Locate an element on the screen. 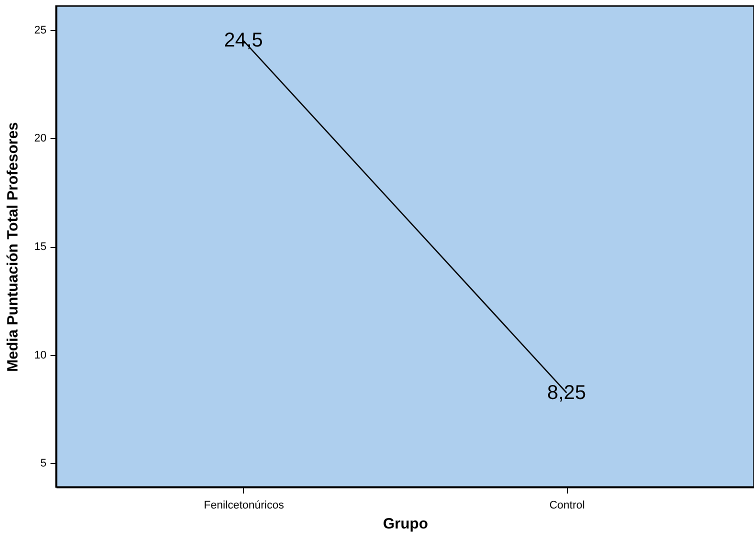 The image size is (754, 537). x-axis-title: Grupo is located at coordinates (405, 524).